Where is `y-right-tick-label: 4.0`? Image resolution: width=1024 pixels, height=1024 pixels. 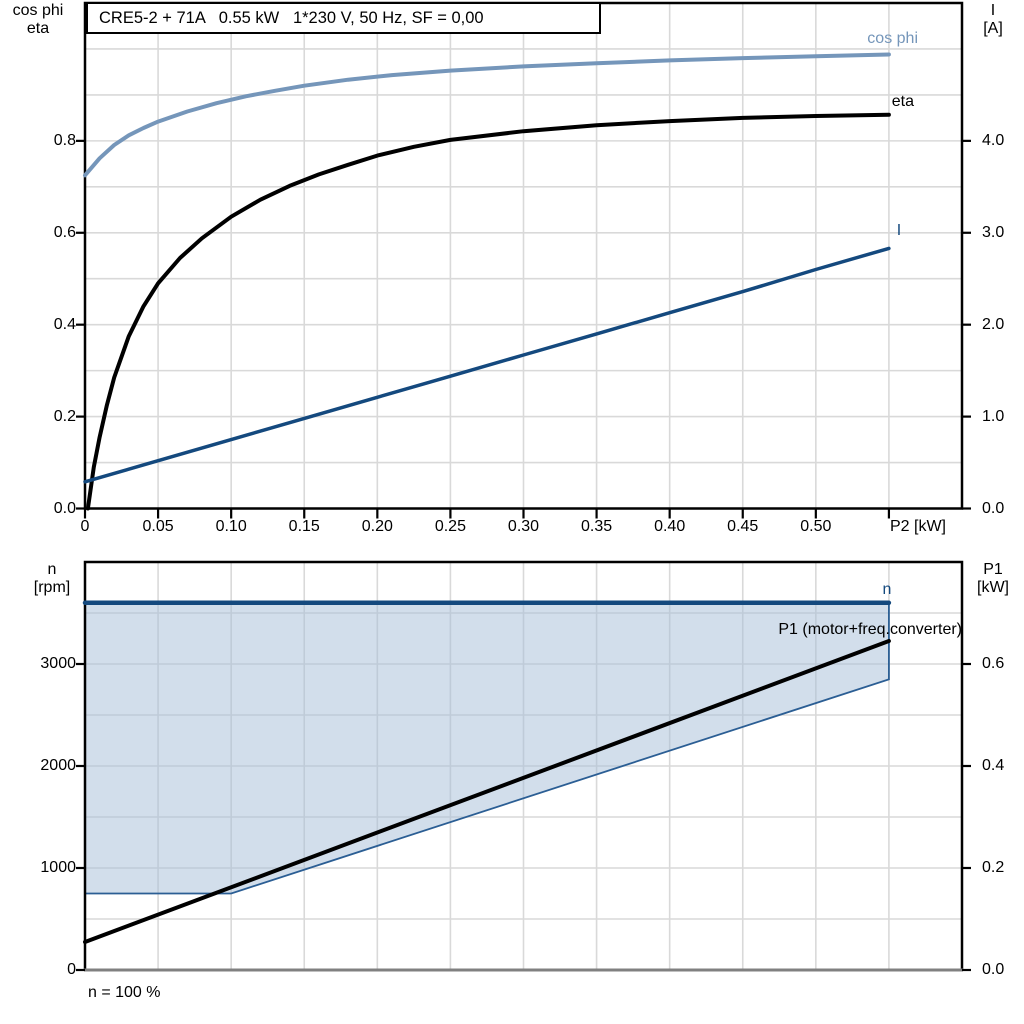 y-right-tick-label: 4.0 is located at coordinates (993, 140).